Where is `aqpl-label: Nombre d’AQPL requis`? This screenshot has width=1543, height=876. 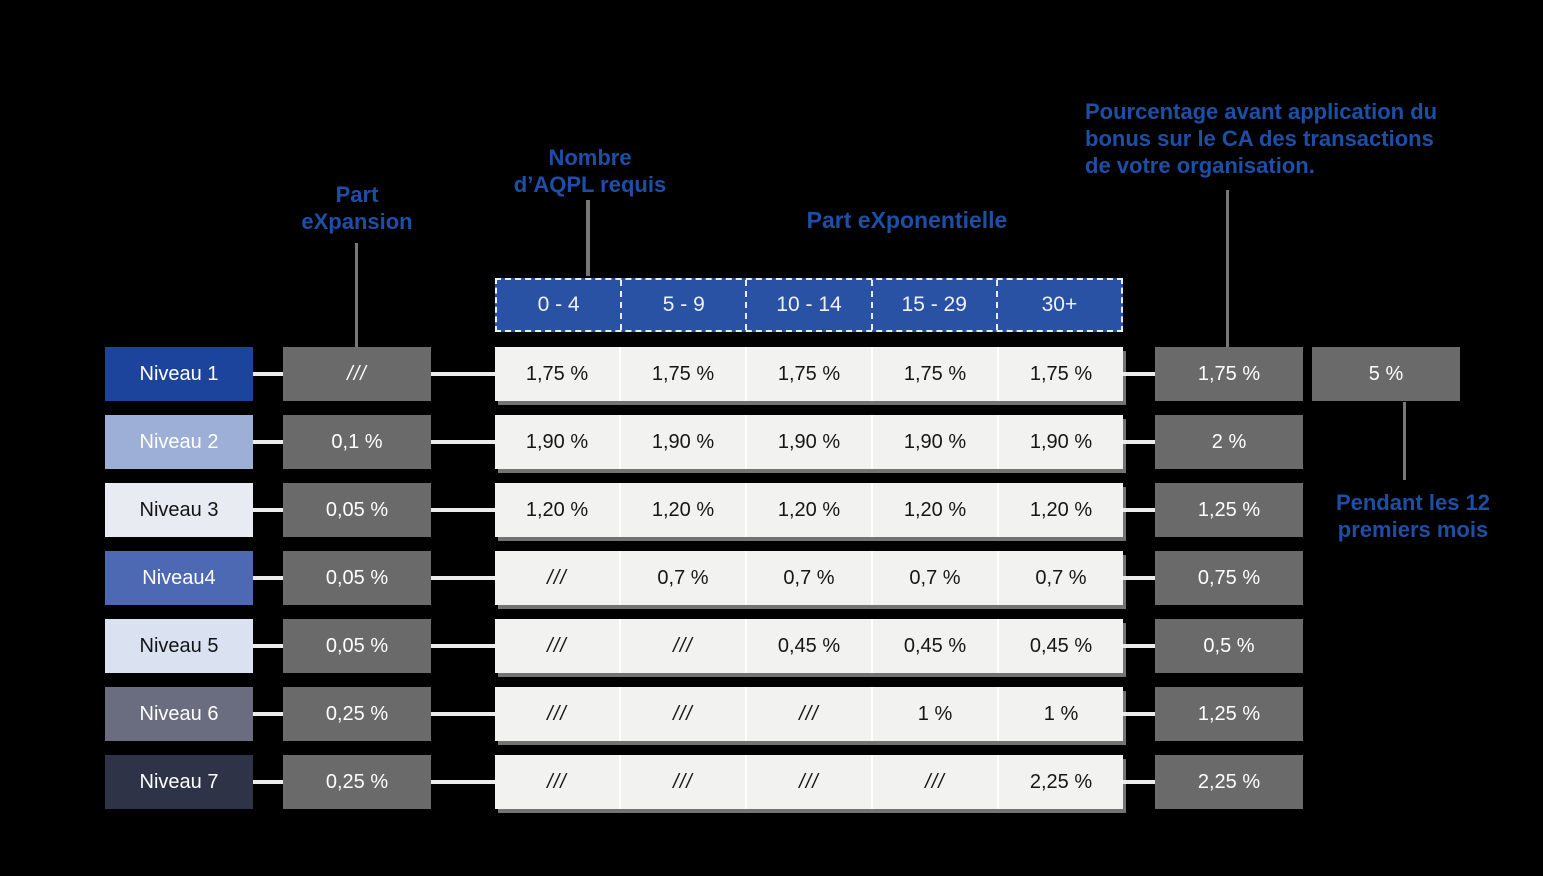 aqpl-label: Nombre d’AQPL requis is located at coordinates (590, 171).